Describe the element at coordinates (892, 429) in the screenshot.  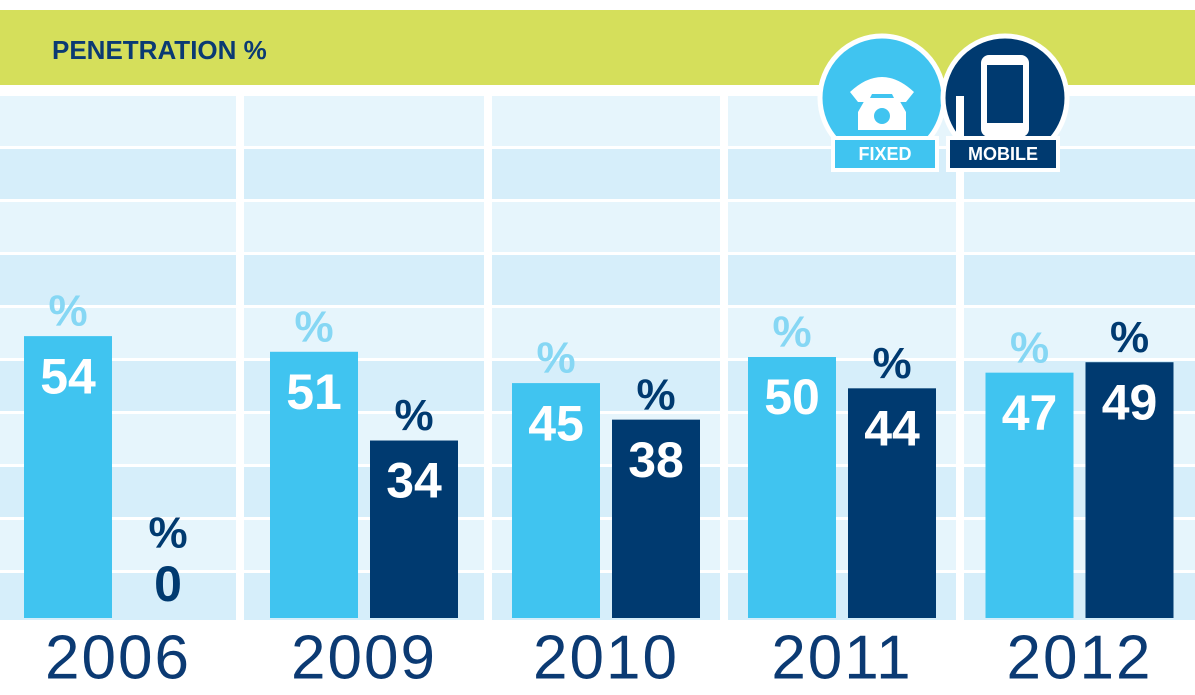
I see `value-label: 44` at that location.